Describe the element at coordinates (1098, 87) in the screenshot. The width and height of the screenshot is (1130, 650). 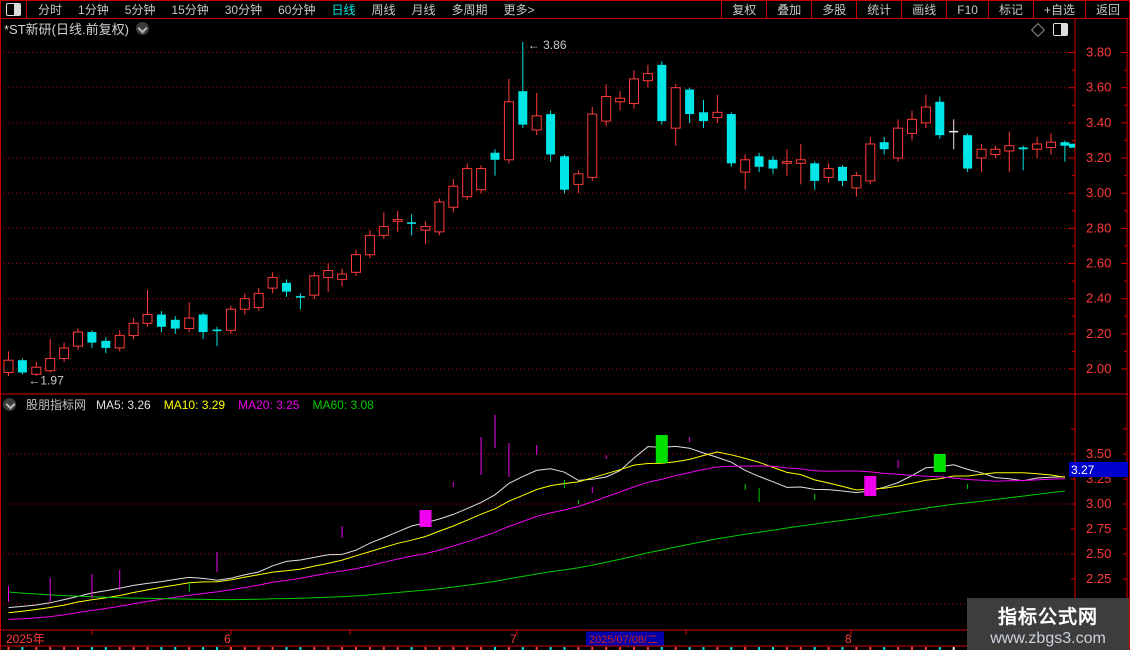
I see `svg-text: 3.60` at that location.